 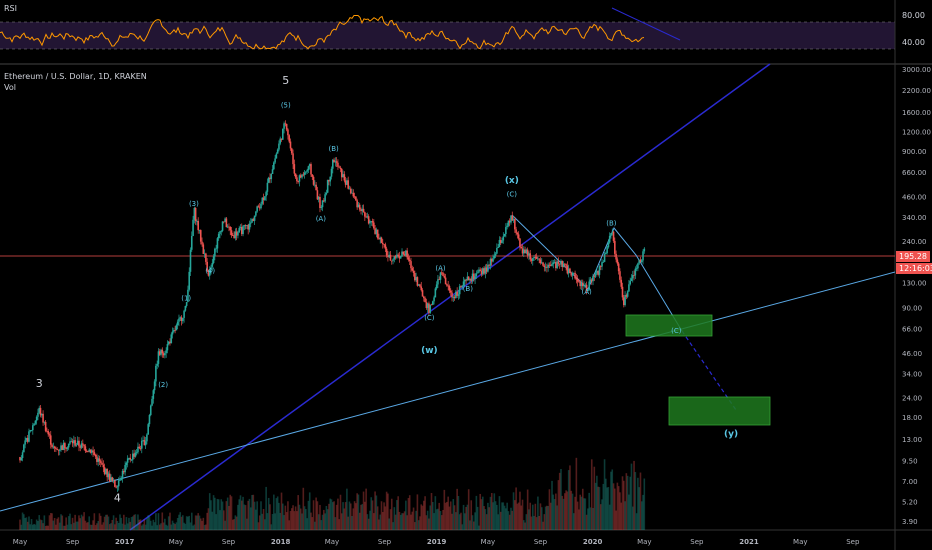 What do you see at coordinates (914, 198) in the screenshot?
I see `price-tick-label: 460.00` at bounding box center [914, 198].